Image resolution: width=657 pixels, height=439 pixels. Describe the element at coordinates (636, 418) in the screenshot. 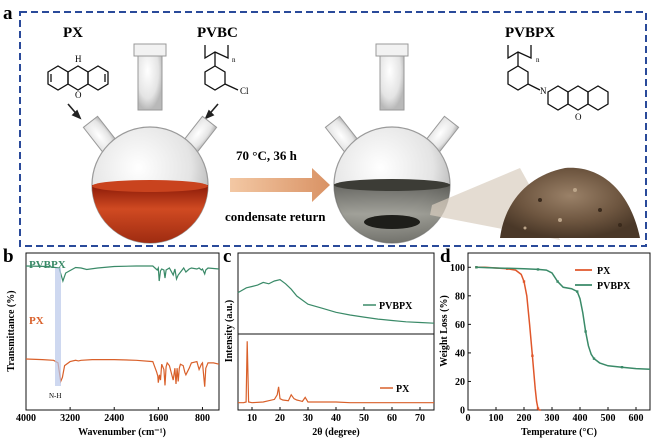

I see `x-tick-label: 600` at that location.